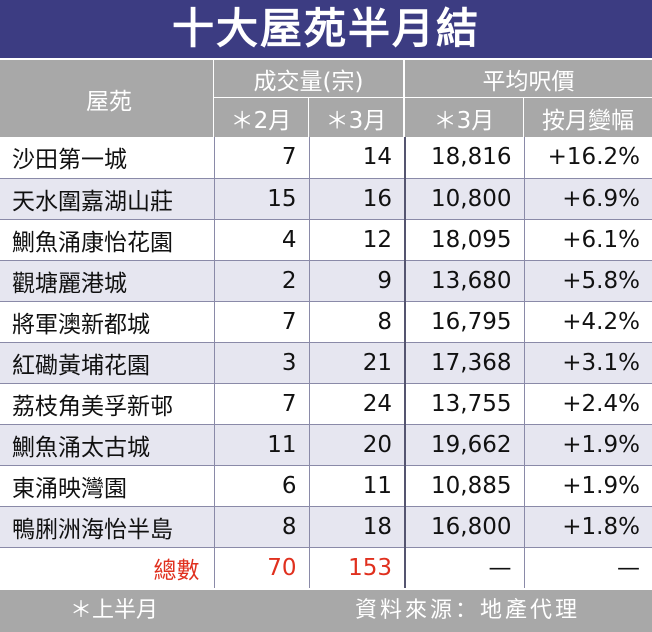 This screenshot has width=652, height=632. What do you see at coordinates (467, 610) in the screenshot?
I see `source-credit: 資料來源：地產代理` at bounding box center [467, 610].